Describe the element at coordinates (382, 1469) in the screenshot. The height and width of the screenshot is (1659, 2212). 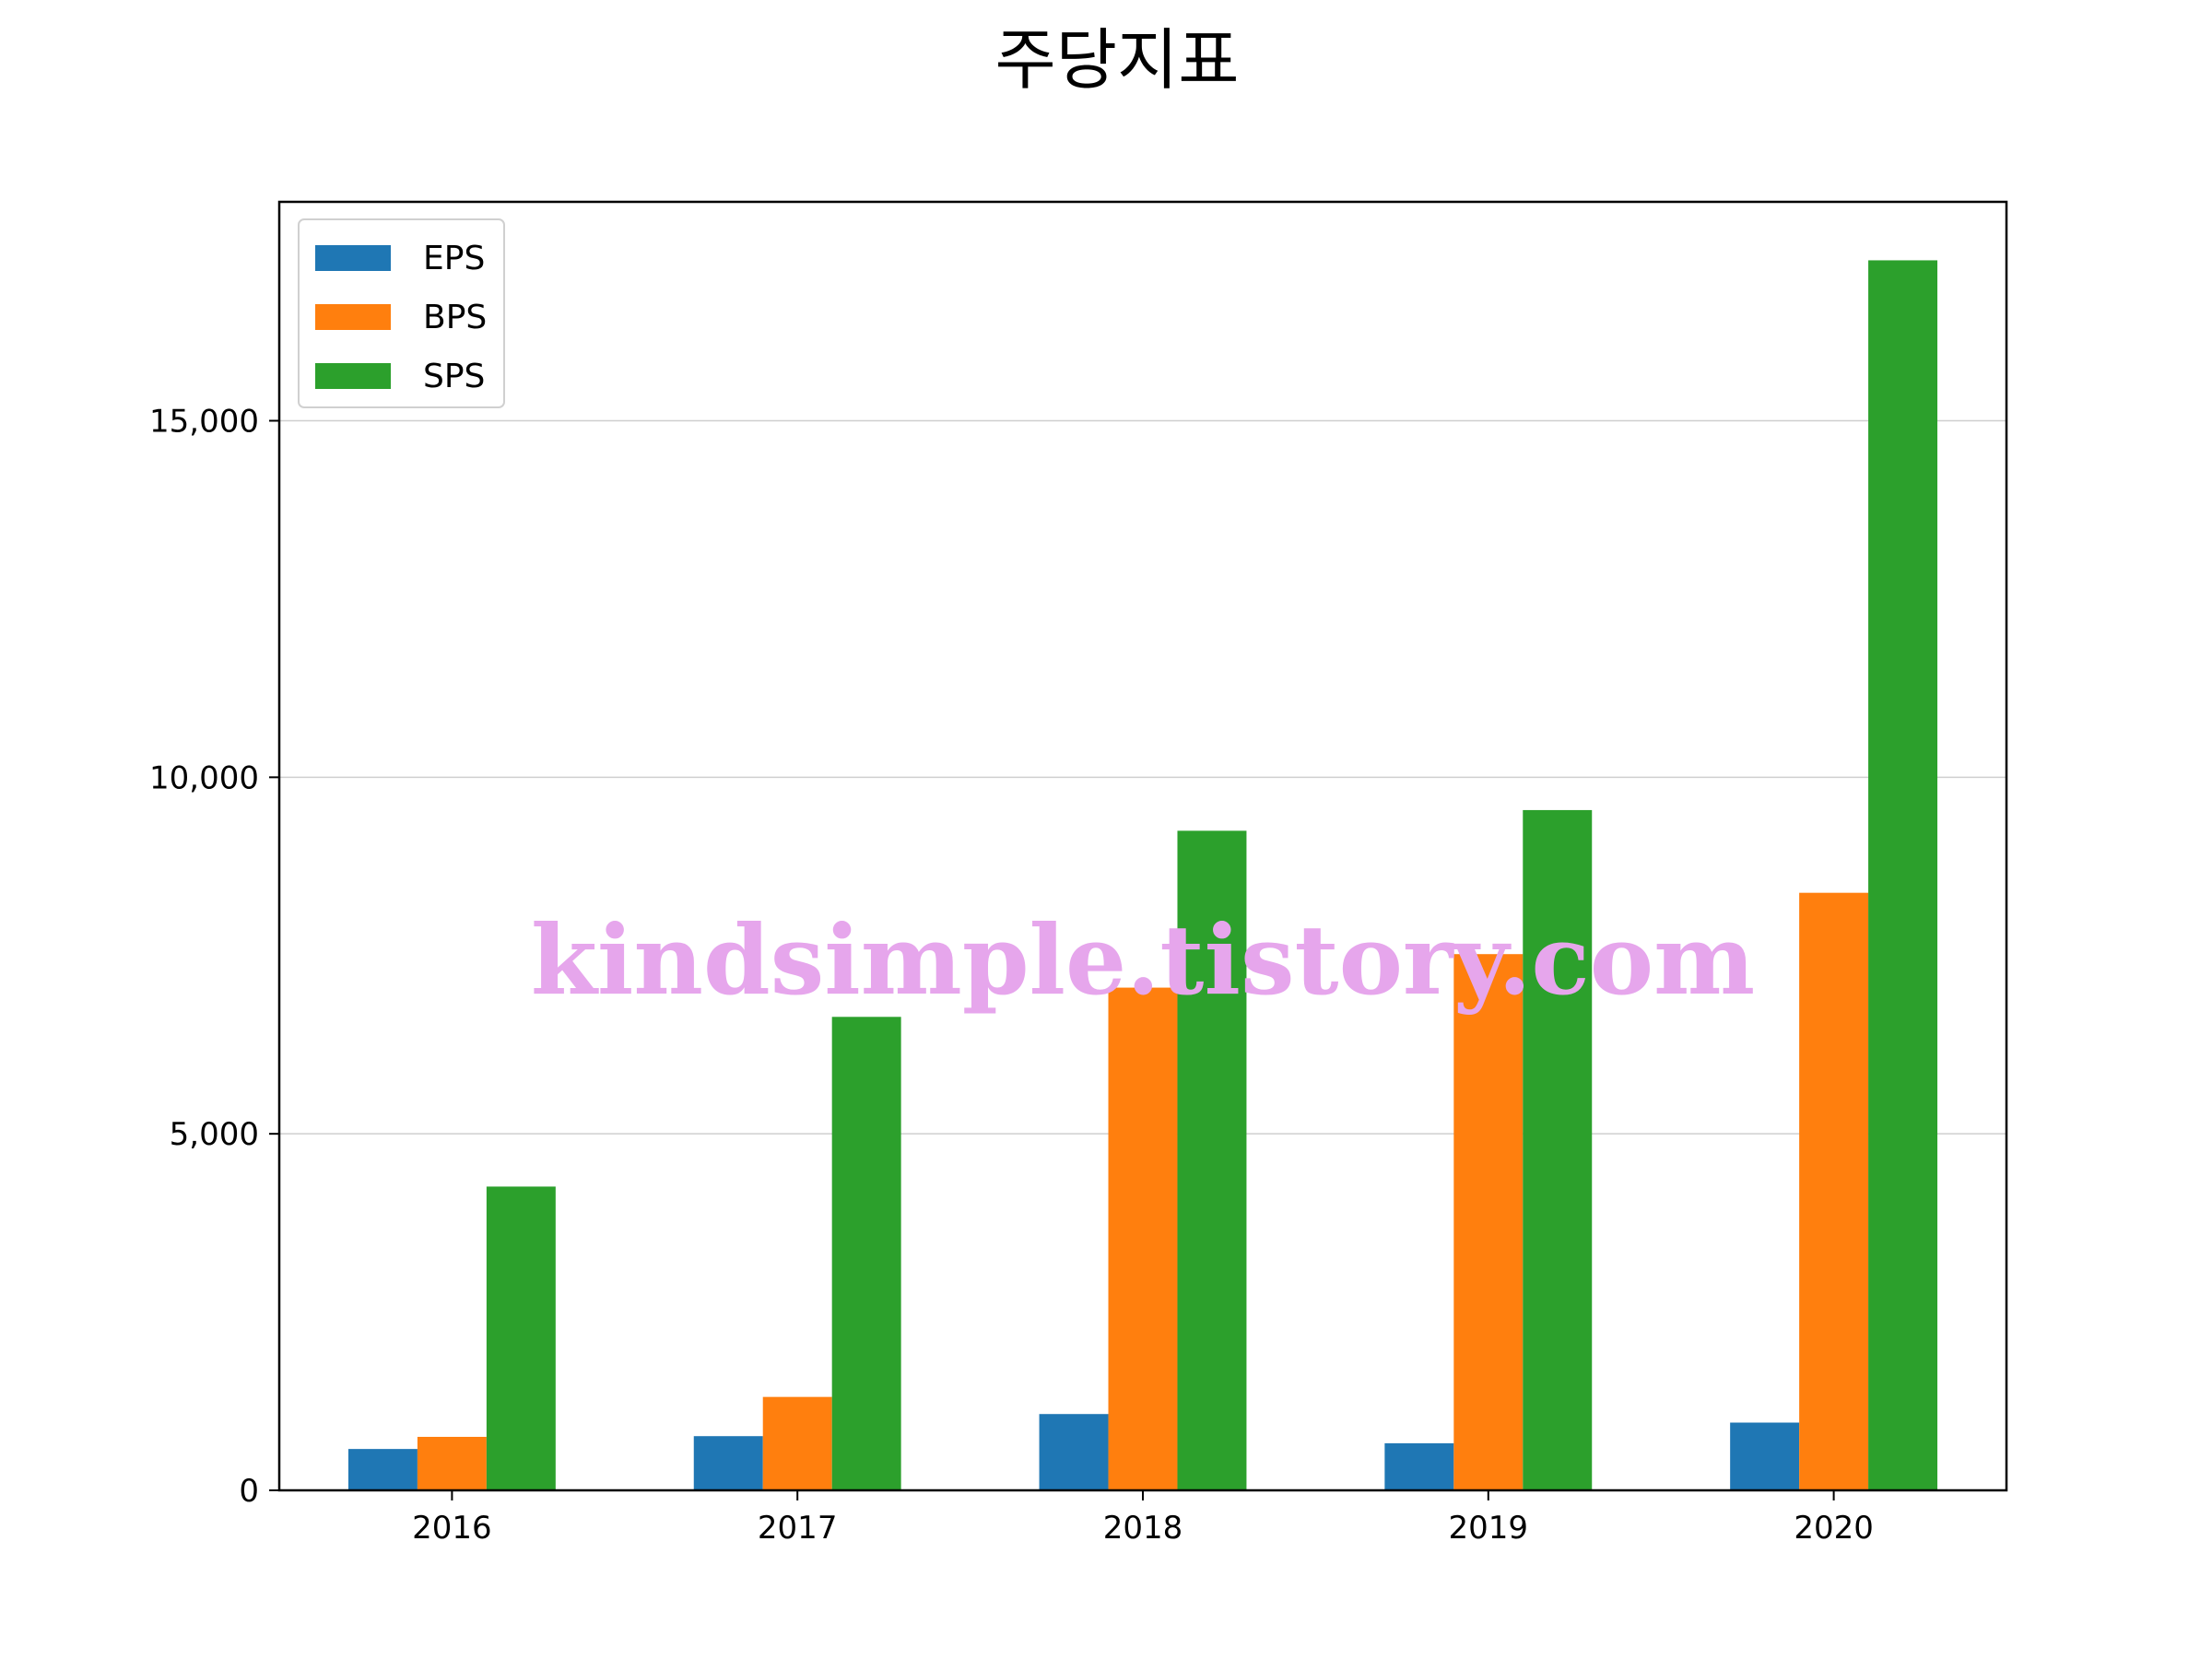
I see `bar-eps-2016` at that location.